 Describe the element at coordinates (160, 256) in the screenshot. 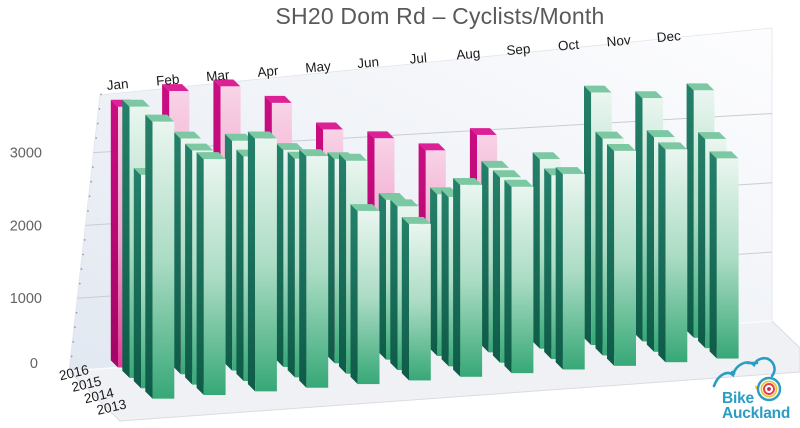

I see `bar-2013-jan` at that location.